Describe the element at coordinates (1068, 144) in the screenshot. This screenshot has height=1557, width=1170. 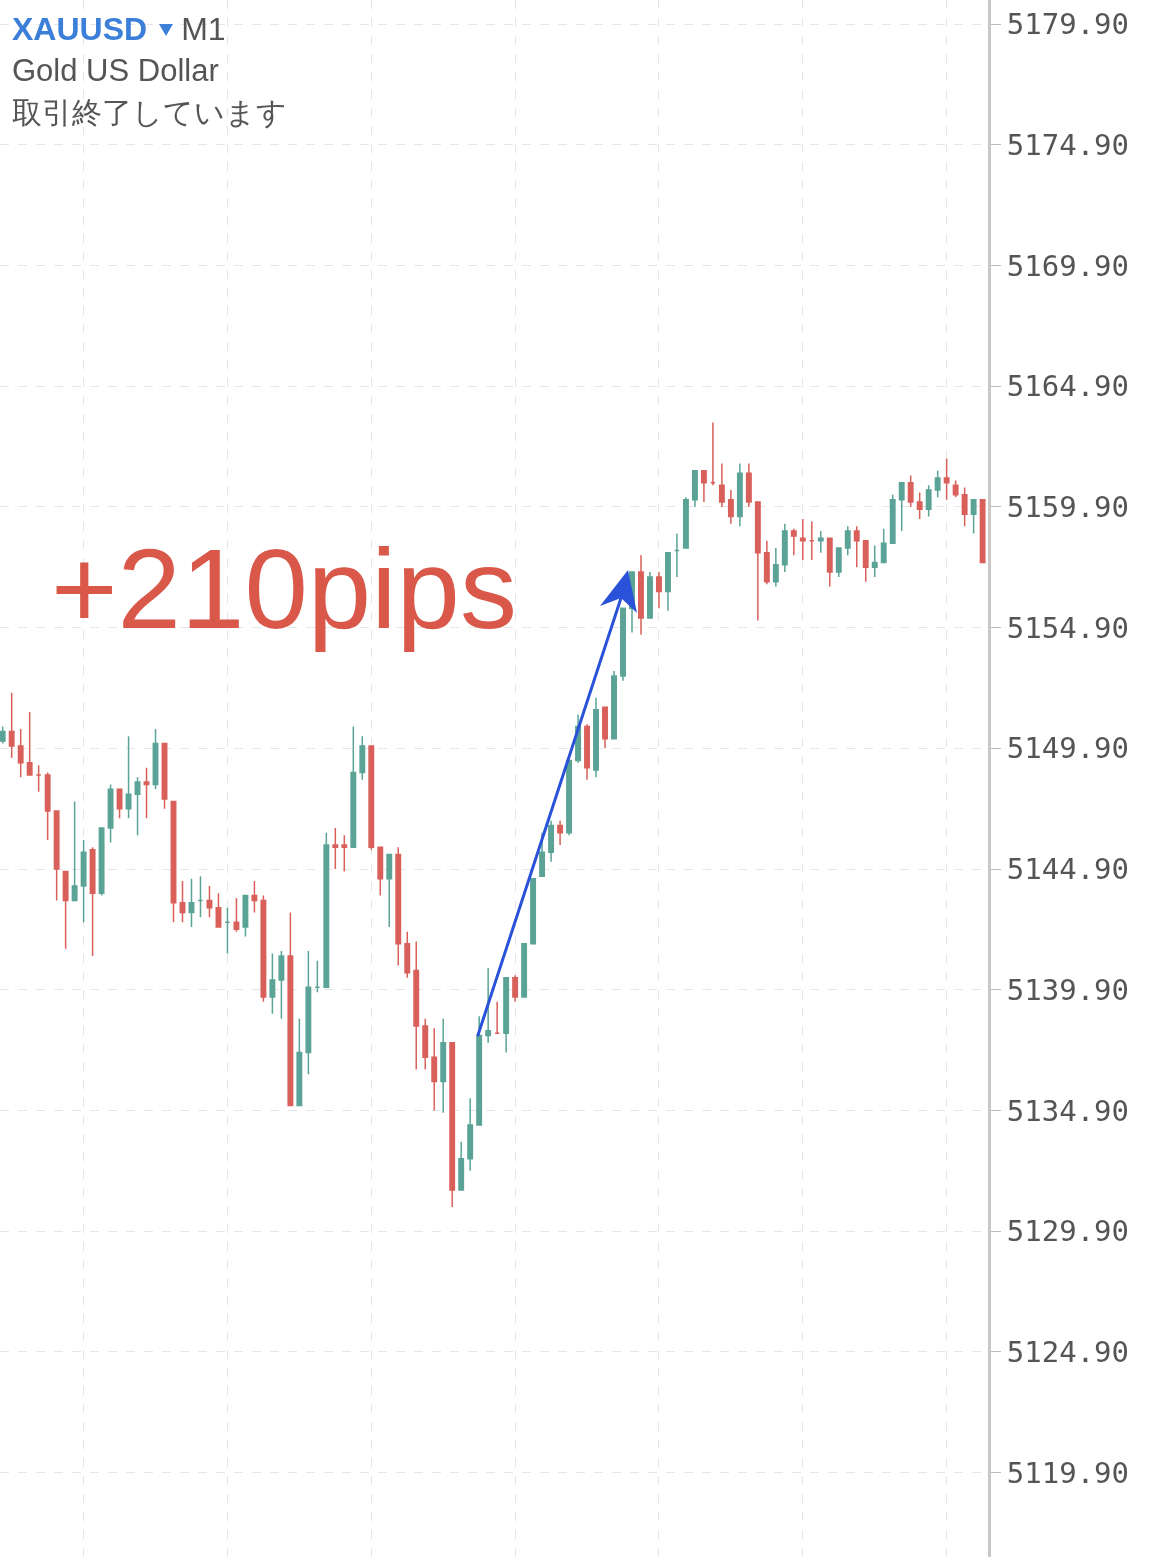
I see `y-tick-label: 5174.90` at that location.